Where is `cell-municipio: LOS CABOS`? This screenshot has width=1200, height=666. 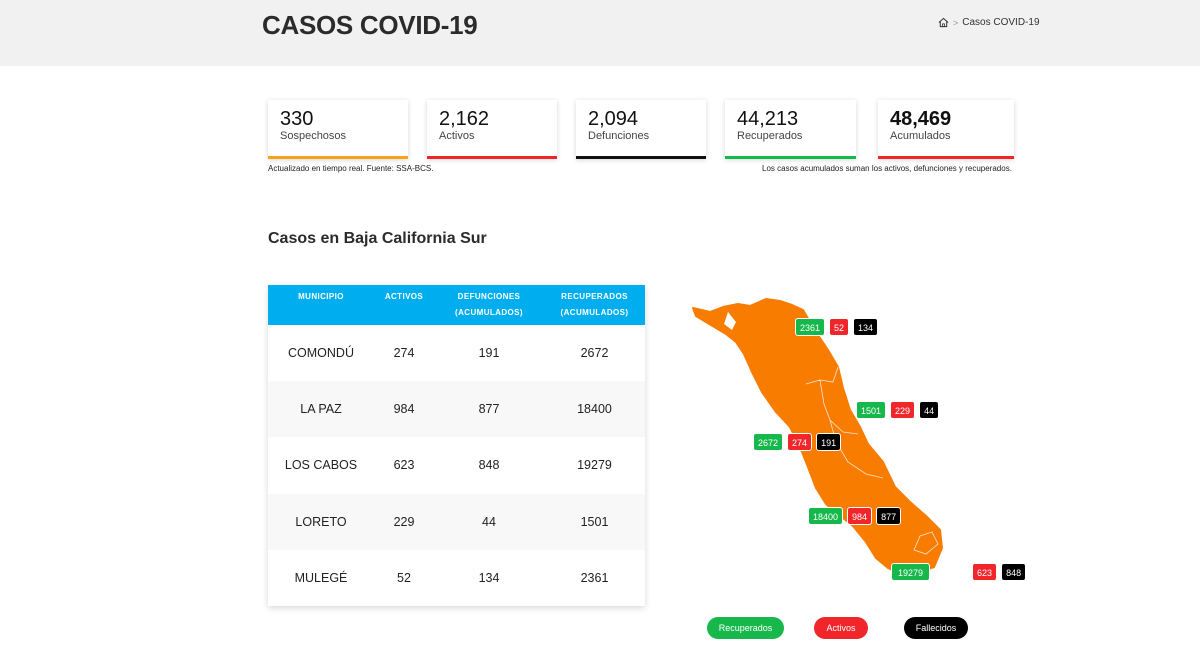
cell-municipio: LOS CABOS is located at coordinates (321, 465).